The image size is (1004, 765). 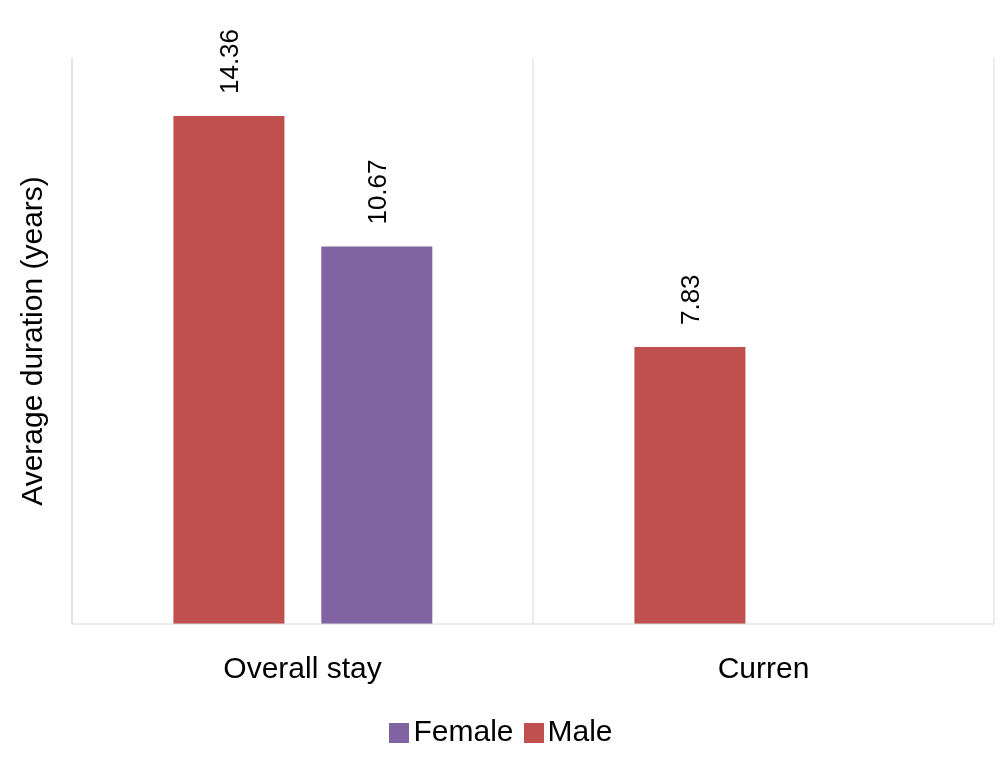 What do you see at coordinates (31, 341) in the screenshot?
I see `y-axis-title: Average duration (years)` at bounding box center [31, 341].